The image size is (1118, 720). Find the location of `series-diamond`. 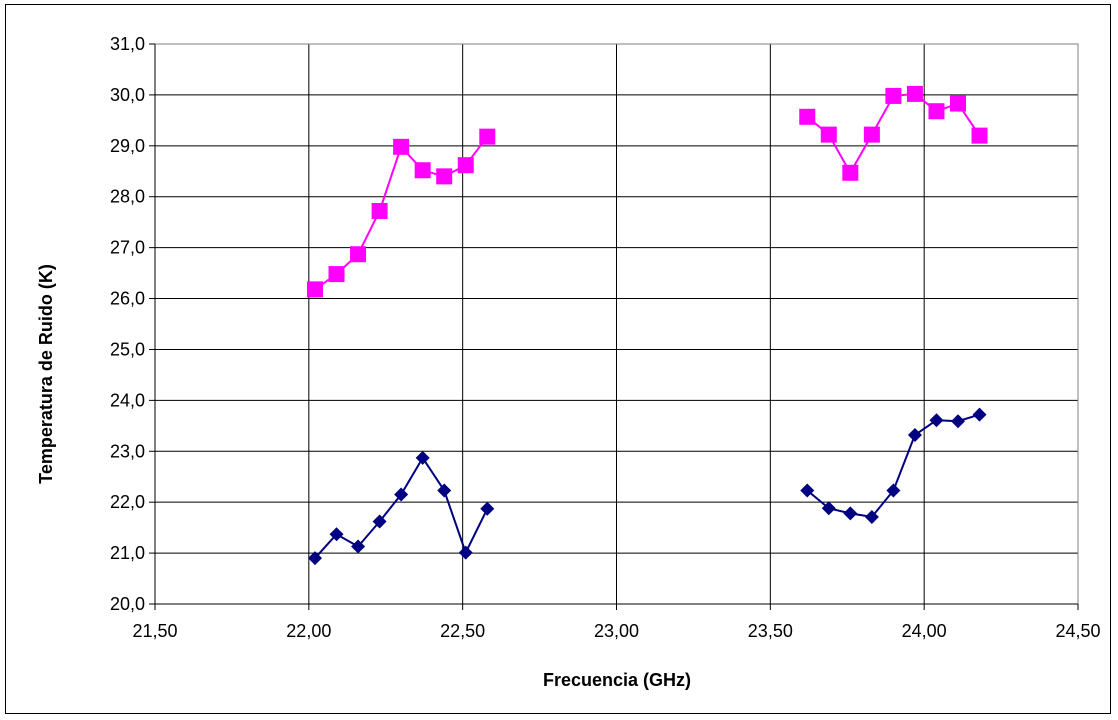

series-diamond is located at coordinates (647, 486).